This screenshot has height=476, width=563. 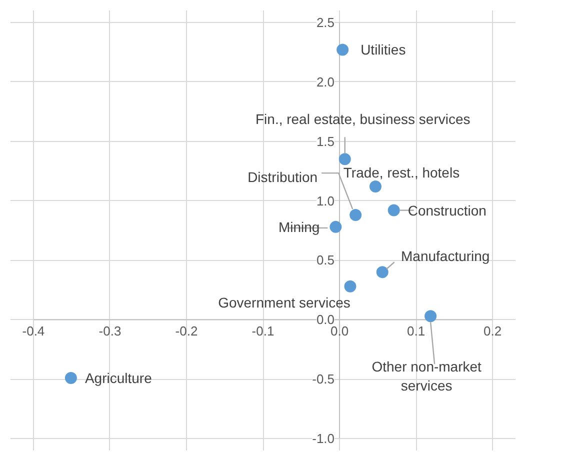 I want to click on y-tick-label: 1.0, so click(x=325, y=200).